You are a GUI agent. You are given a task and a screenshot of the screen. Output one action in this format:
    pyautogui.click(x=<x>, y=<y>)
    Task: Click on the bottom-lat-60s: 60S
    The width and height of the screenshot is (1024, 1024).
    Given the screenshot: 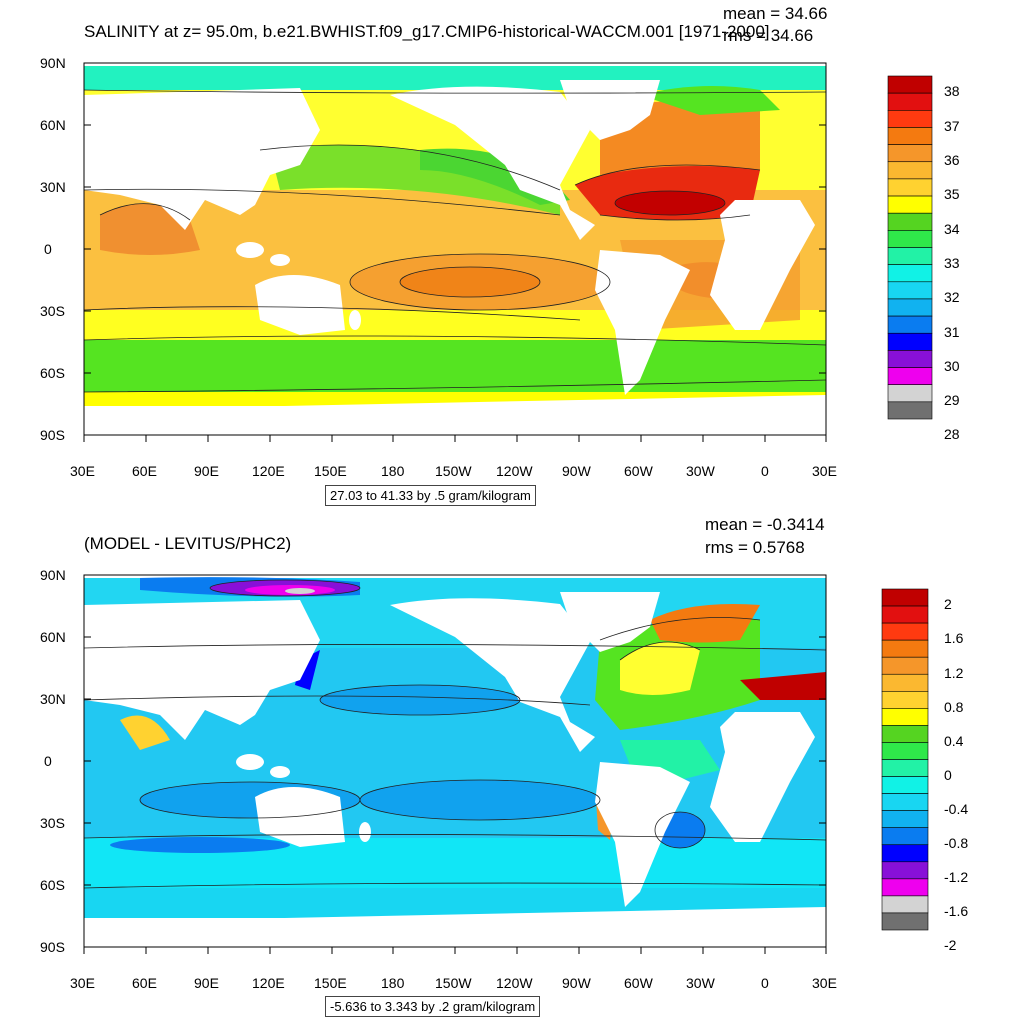 What is the action you would take?
    pyautogui.click(x=52, y=885)
    